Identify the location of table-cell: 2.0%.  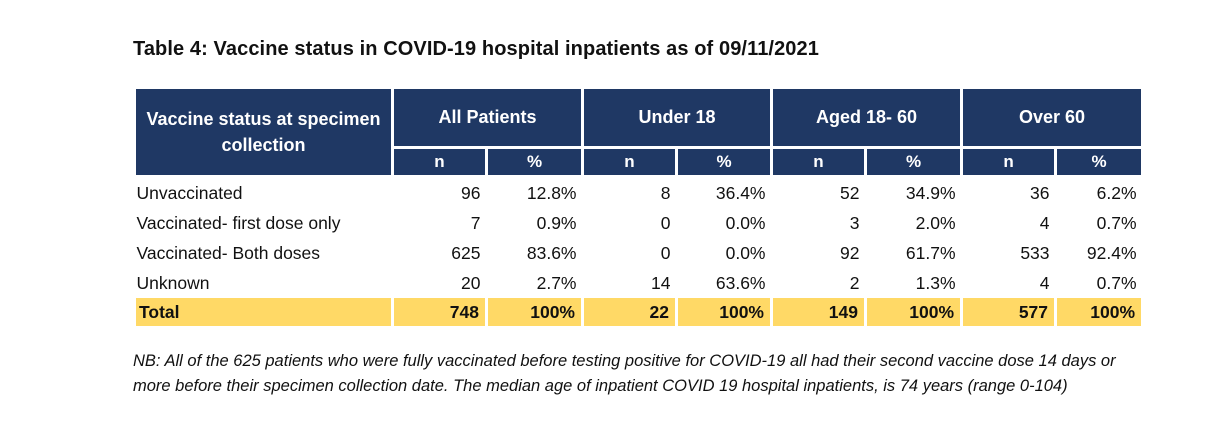
(935, 222).